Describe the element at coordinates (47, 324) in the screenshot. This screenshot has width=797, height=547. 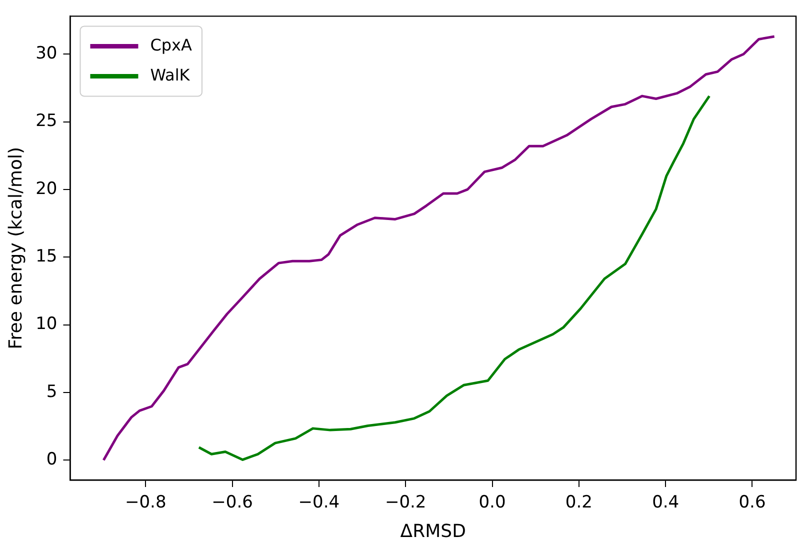
I see `y-tick-label: 10` at that location.